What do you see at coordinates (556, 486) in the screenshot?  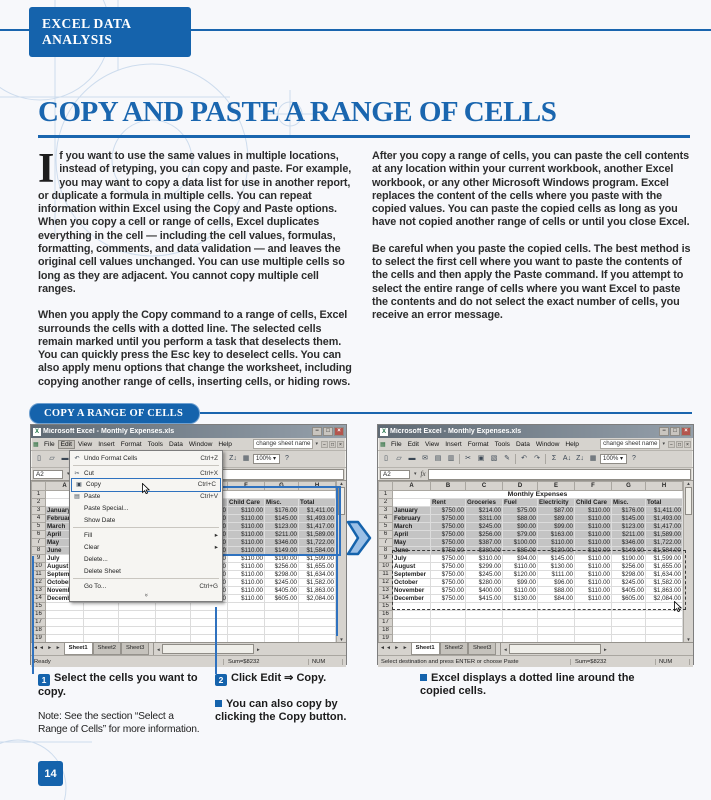 I see `column-header-e: E` at bounding box center [556, 486].